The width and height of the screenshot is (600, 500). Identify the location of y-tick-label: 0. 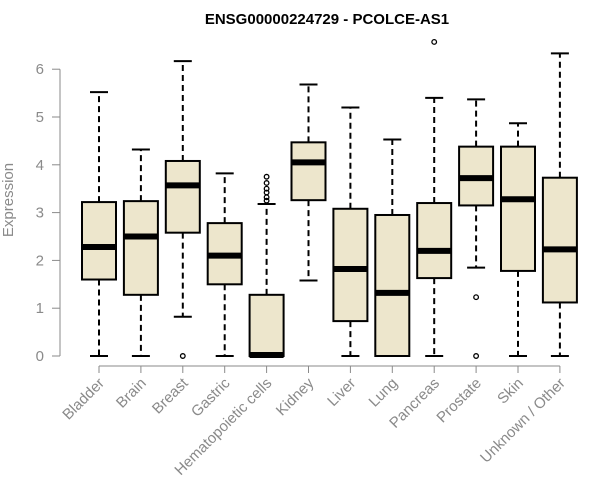
(40, 356).